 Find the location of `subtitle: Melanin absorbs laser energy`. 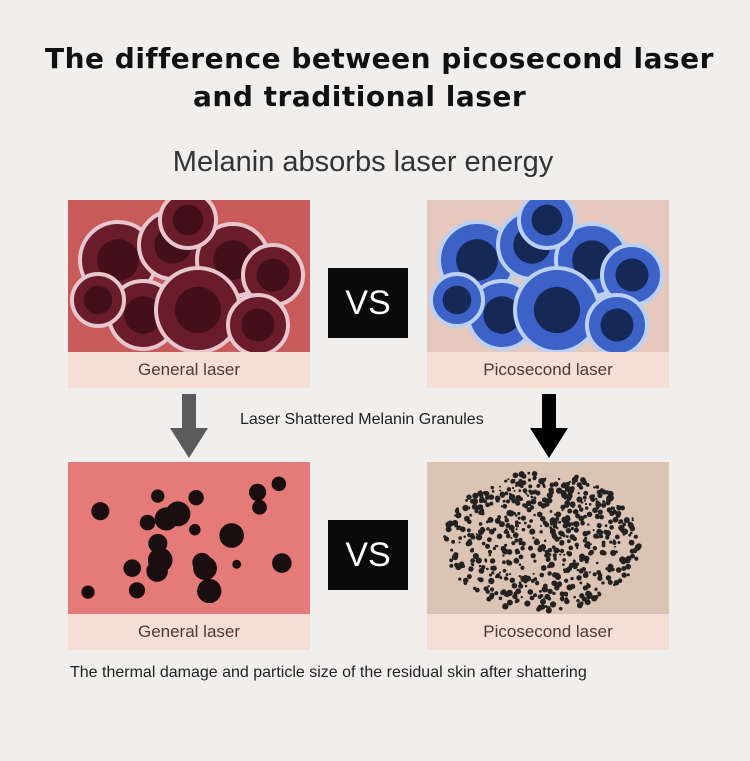

subtitle: Melanin absorbs laser energy is located at coordinates (363, 162).